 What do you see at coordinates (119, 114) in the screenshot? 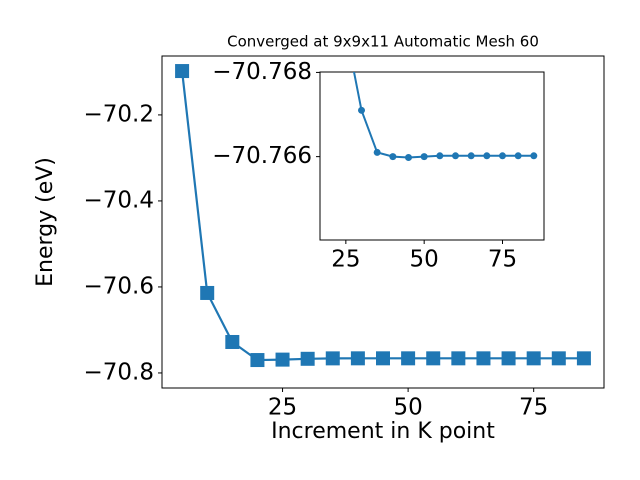
I see `y-tick-label: −70.2` at bounding box center [119, 114].